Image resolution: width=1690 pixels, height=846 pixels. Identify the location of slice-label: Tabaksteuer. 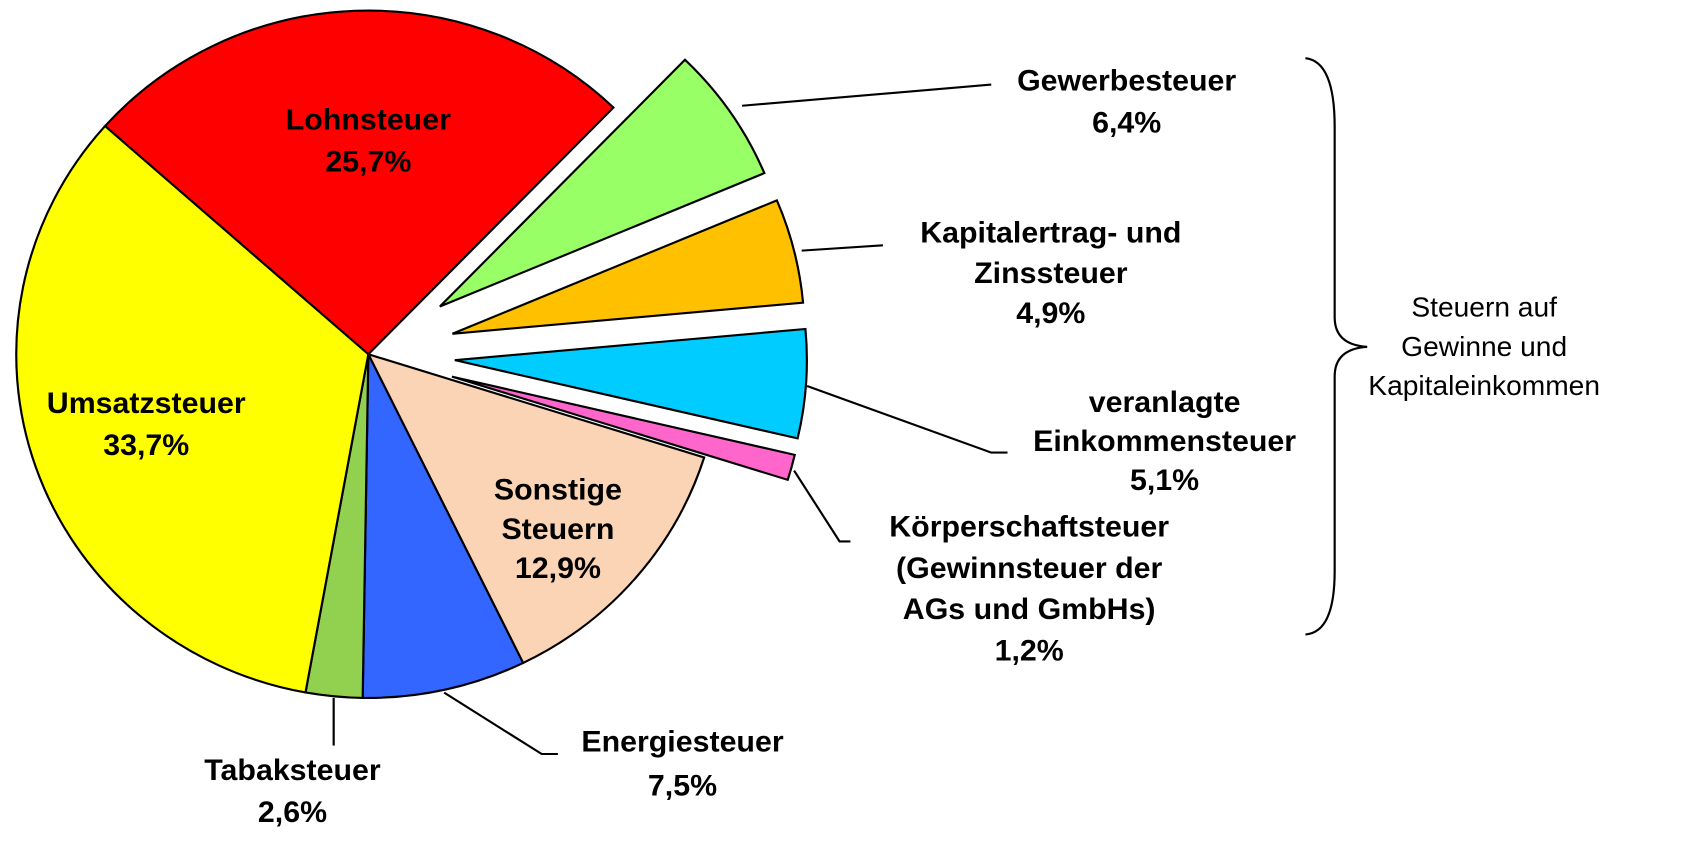
(292, 770).